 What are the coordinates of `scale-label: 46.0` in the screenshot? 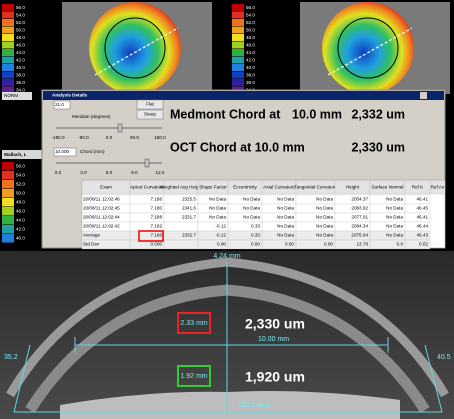 It's located at (20, 211).